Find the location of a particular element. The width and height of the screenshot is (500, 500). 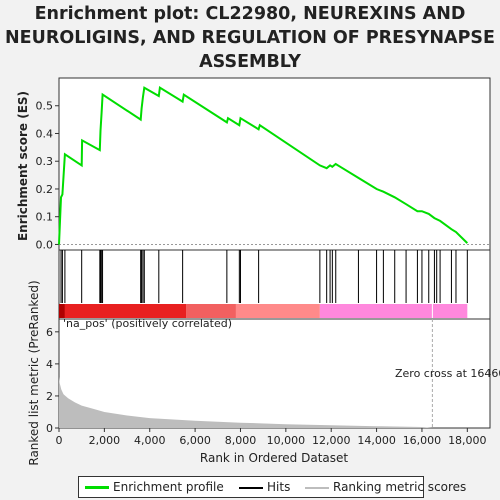

metric-ytick-label: 6 is located at coordinates (49, 332).